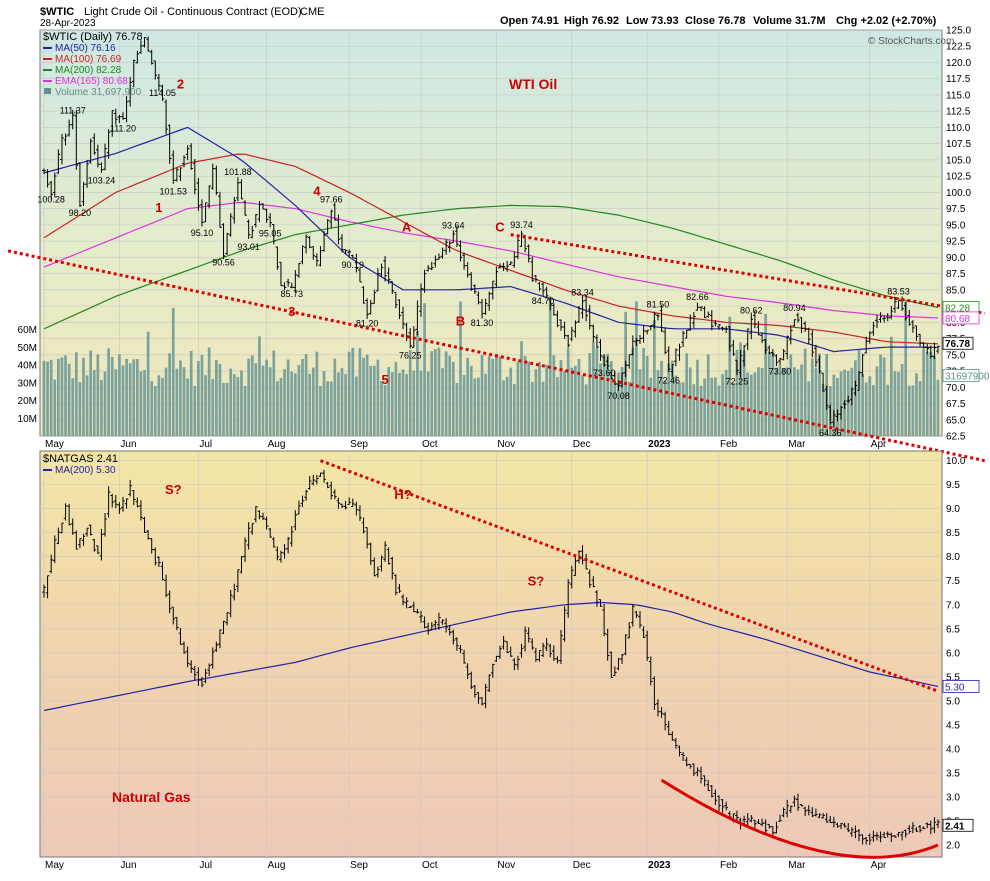 The width and height of the screenshot is (990, 881). Describe the element at coordinates (751, 310) in the screenshot. I see `price-annotation: 80.62` at that location.